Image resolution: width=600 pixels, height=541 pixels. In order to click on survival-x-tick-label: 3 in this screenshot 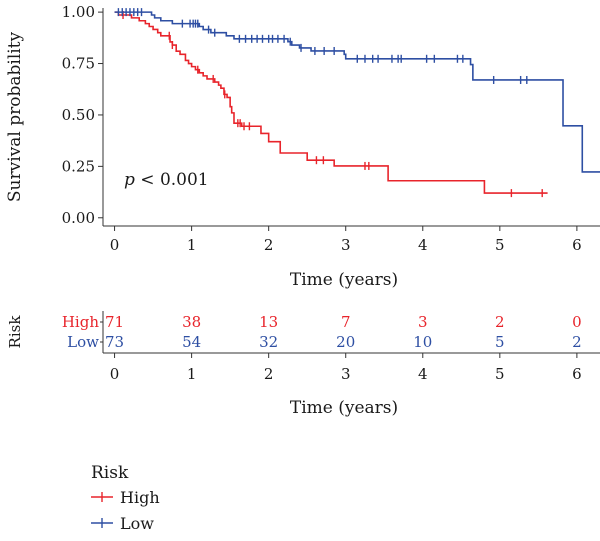, I will do `click(346, 245)`.